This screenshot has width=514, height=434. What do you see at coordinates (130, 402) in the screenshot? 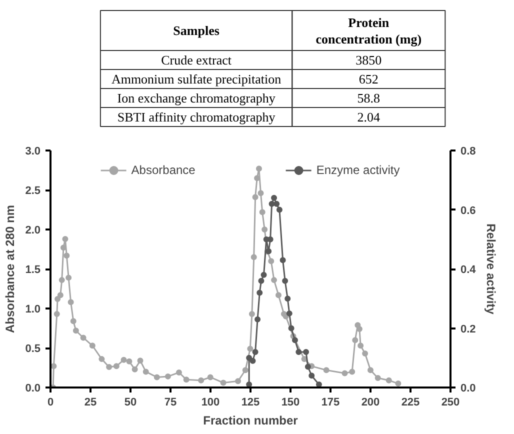
I see `x-tick-label: 50` at bounding box center [130, 402].